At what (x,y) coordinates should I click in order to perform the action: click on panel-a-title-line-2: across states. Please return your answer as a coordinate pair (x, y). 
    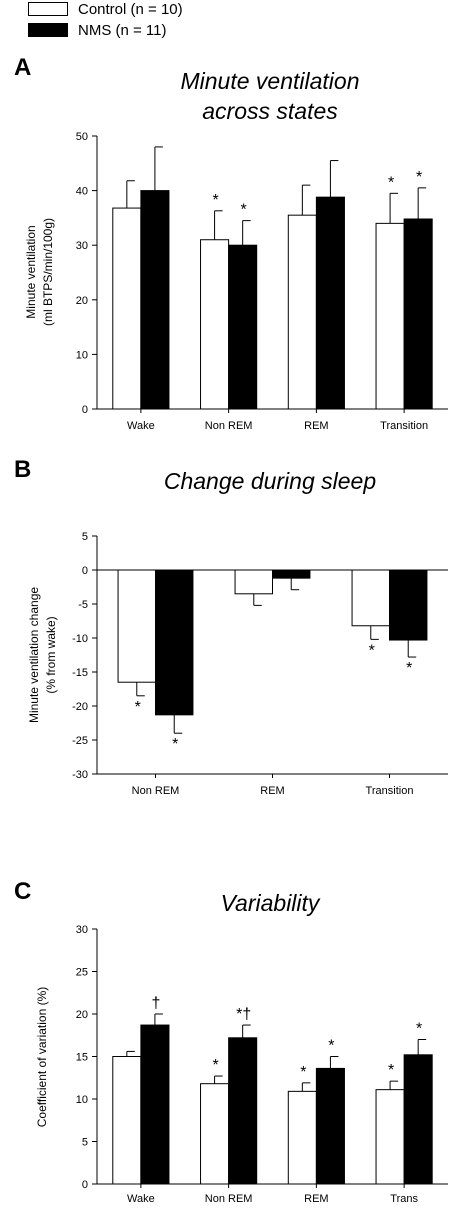
    Looking at the image, I should click on (270, 111).